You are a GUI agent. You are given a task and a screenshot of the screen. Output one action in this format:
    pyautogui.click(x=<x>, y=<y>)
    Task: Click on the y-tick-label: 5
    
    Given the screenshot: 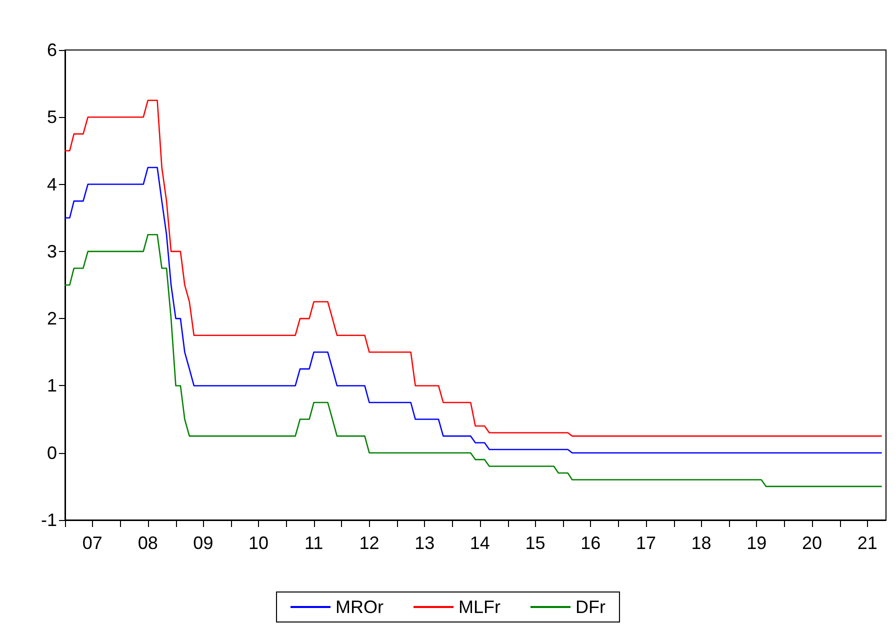 What is the action you would take?
    pyautogui.click(x=51, y=117)
    